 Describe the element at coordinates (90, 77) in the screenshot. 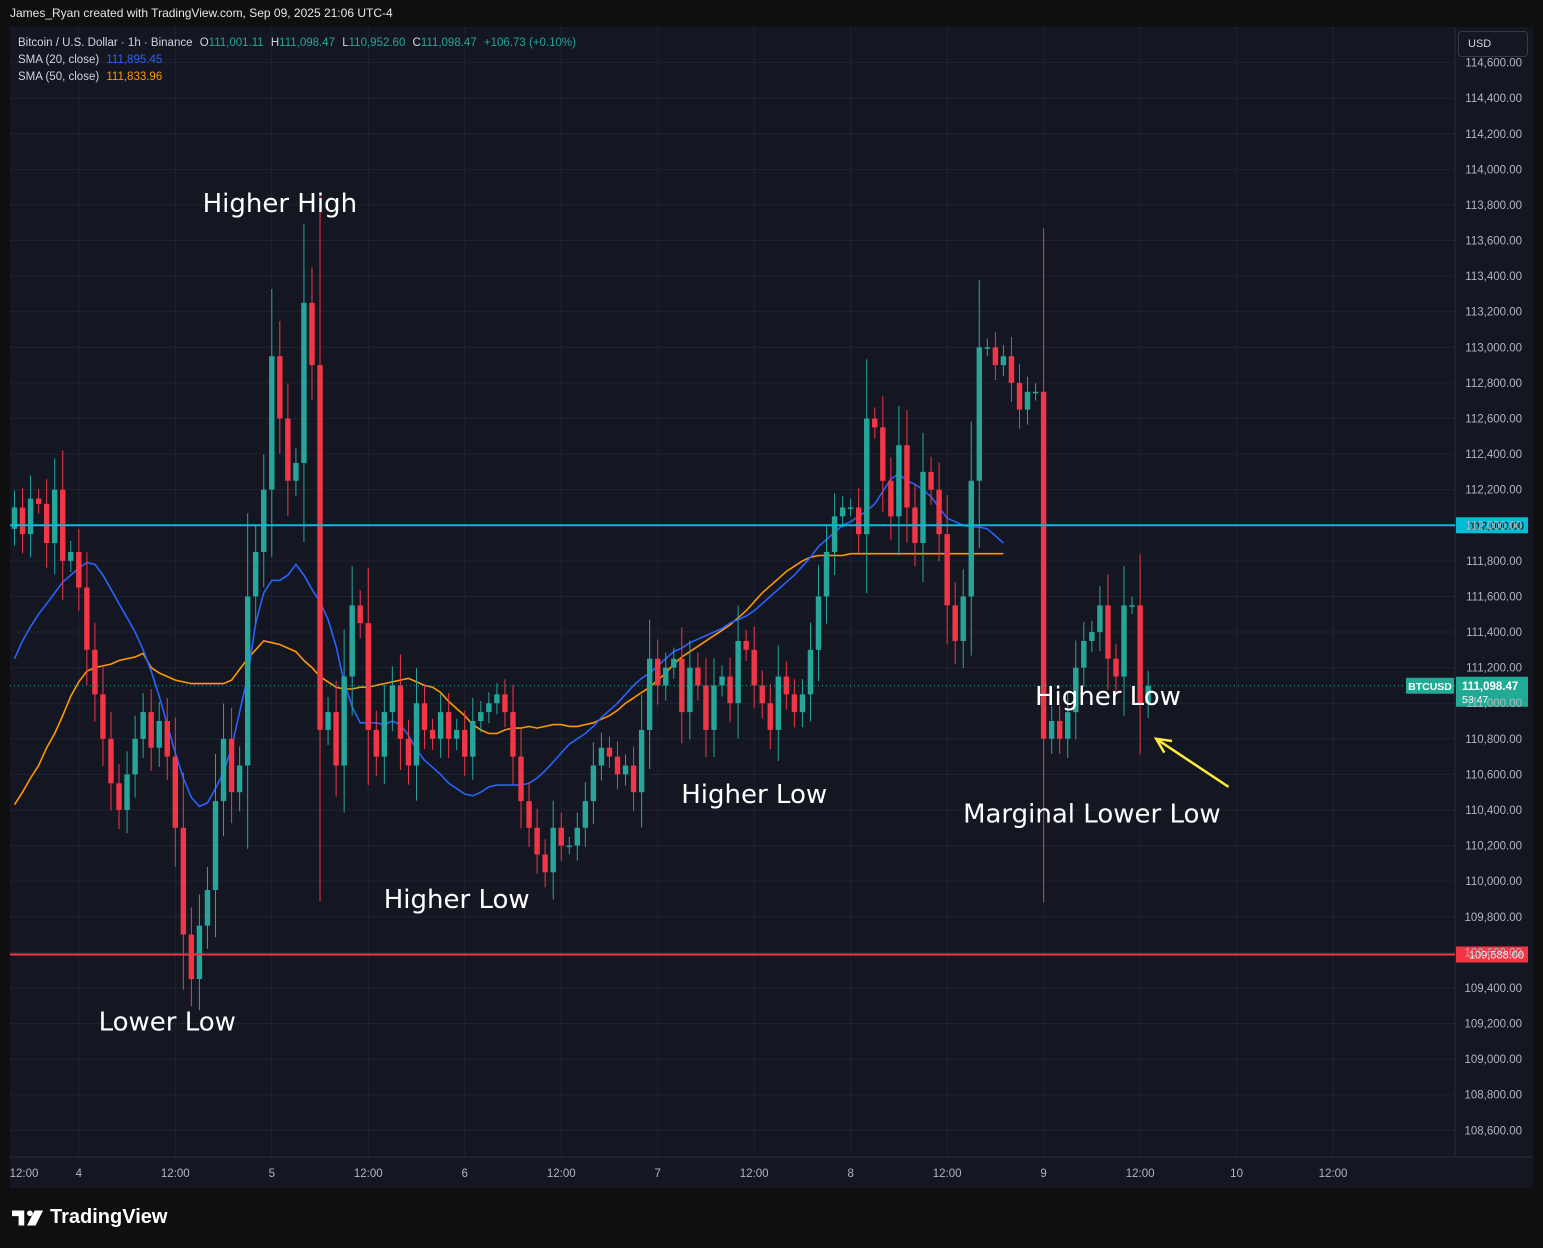

I see `sma50-legend: SMA (50, close) 111,833.96` at that location.